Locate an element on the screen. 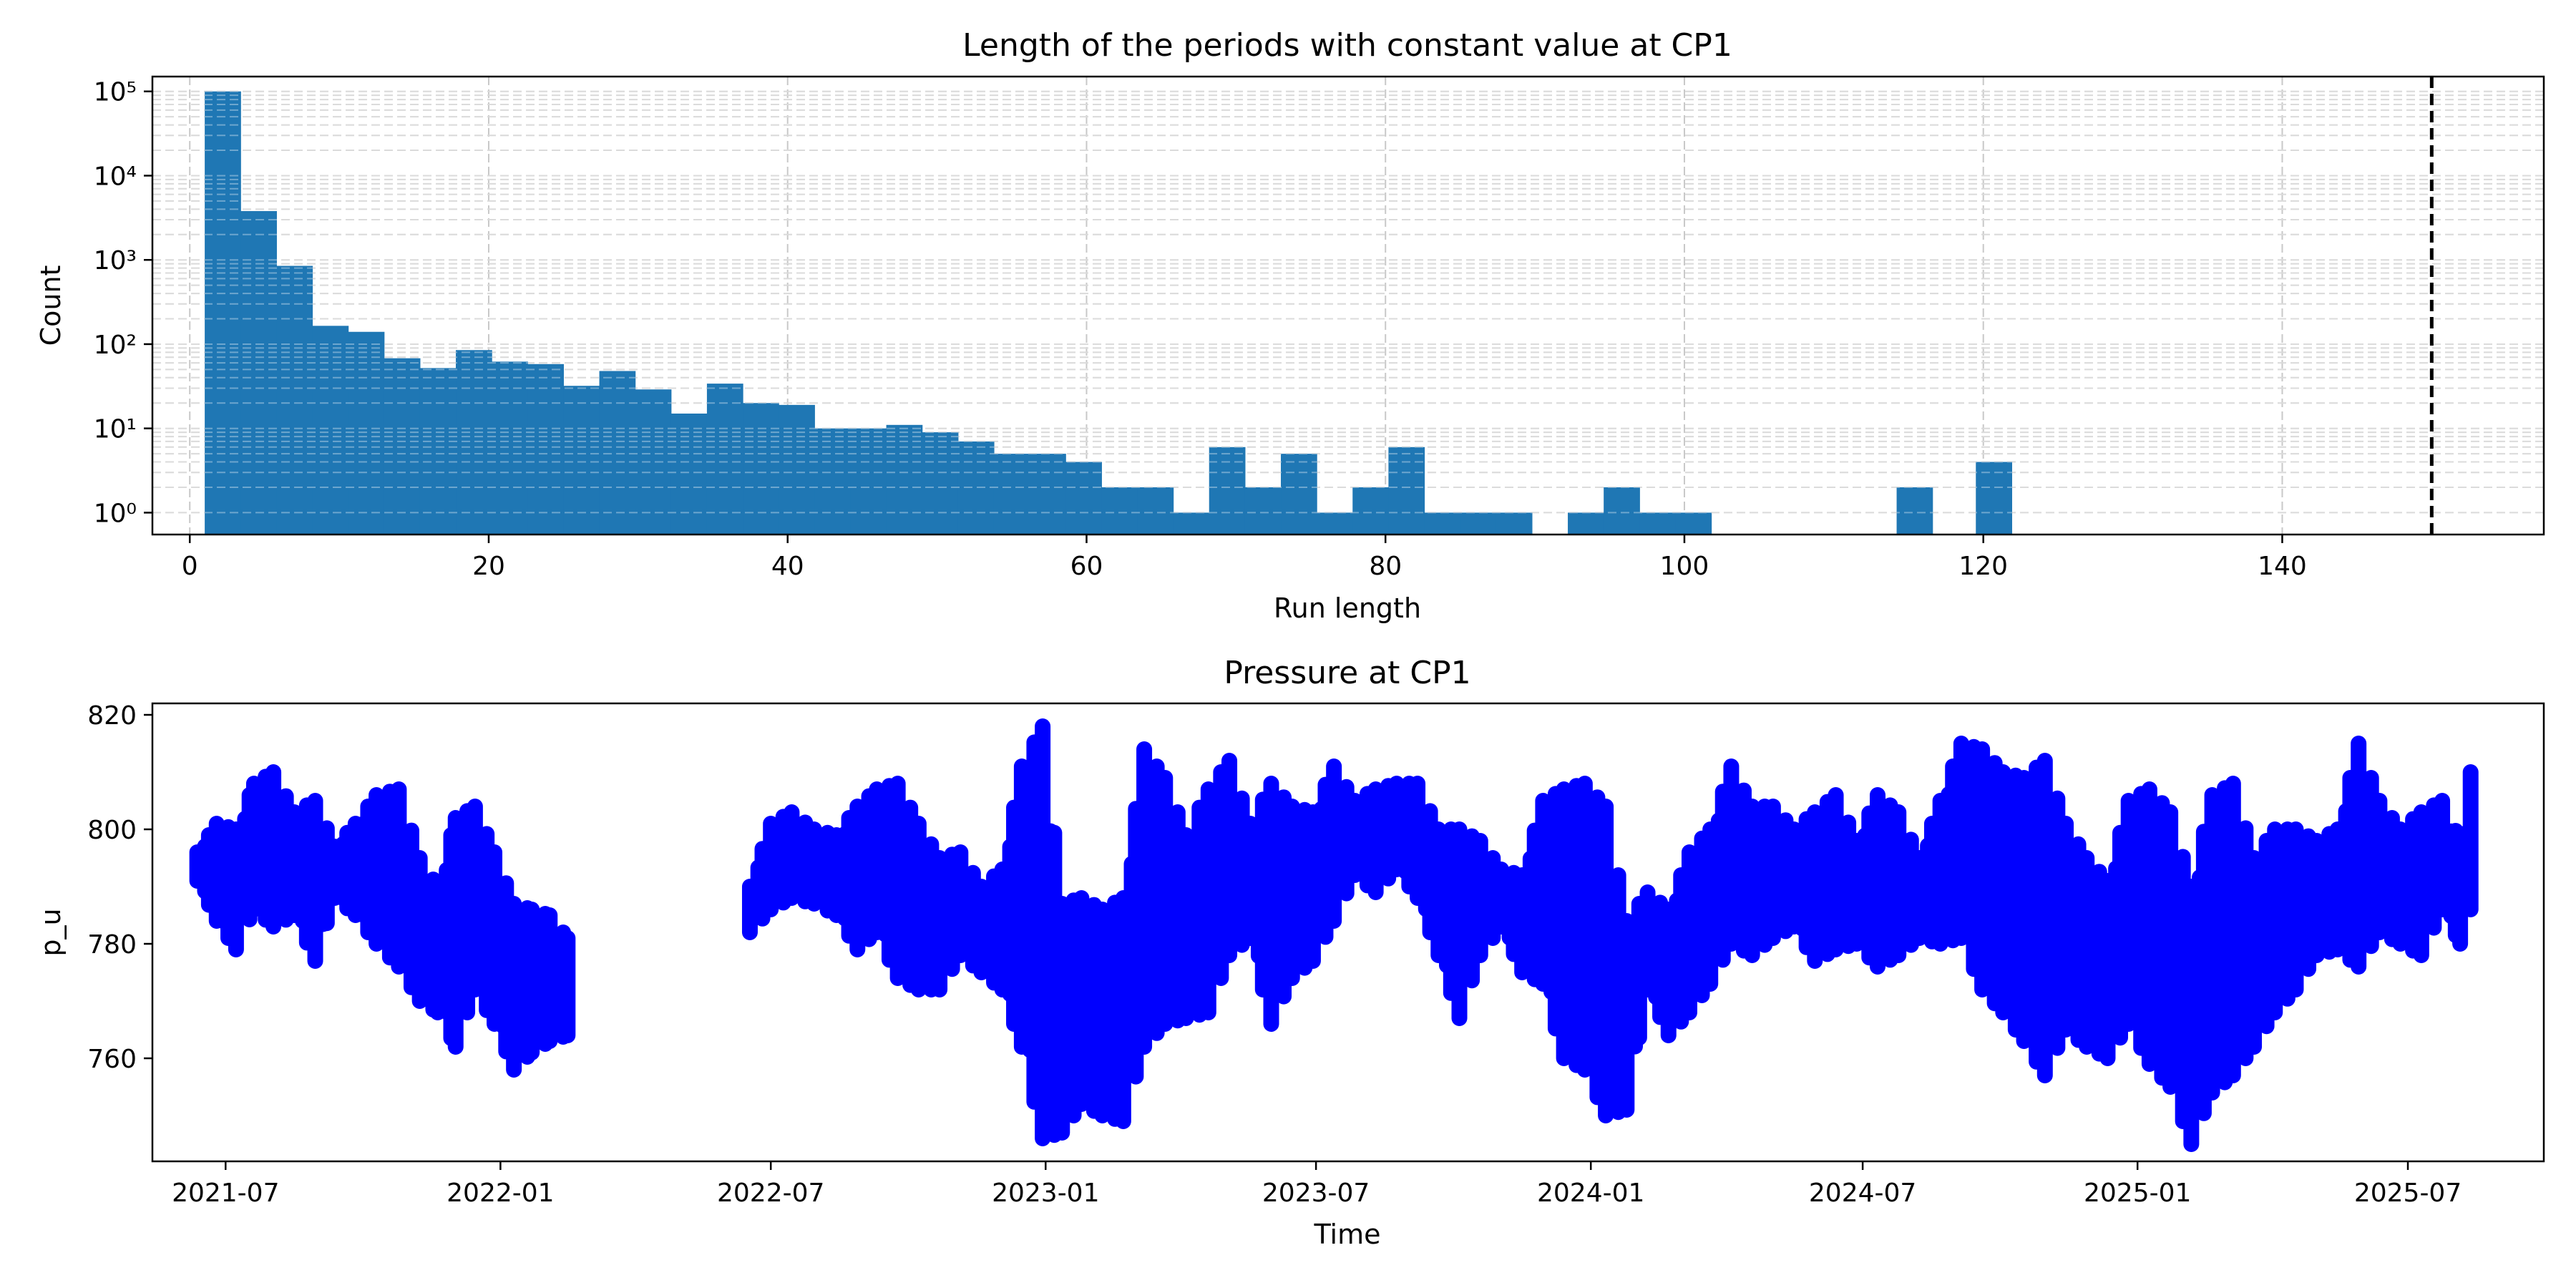  hist-x-tick-label: 80 is located at coordinates (1385, 566).